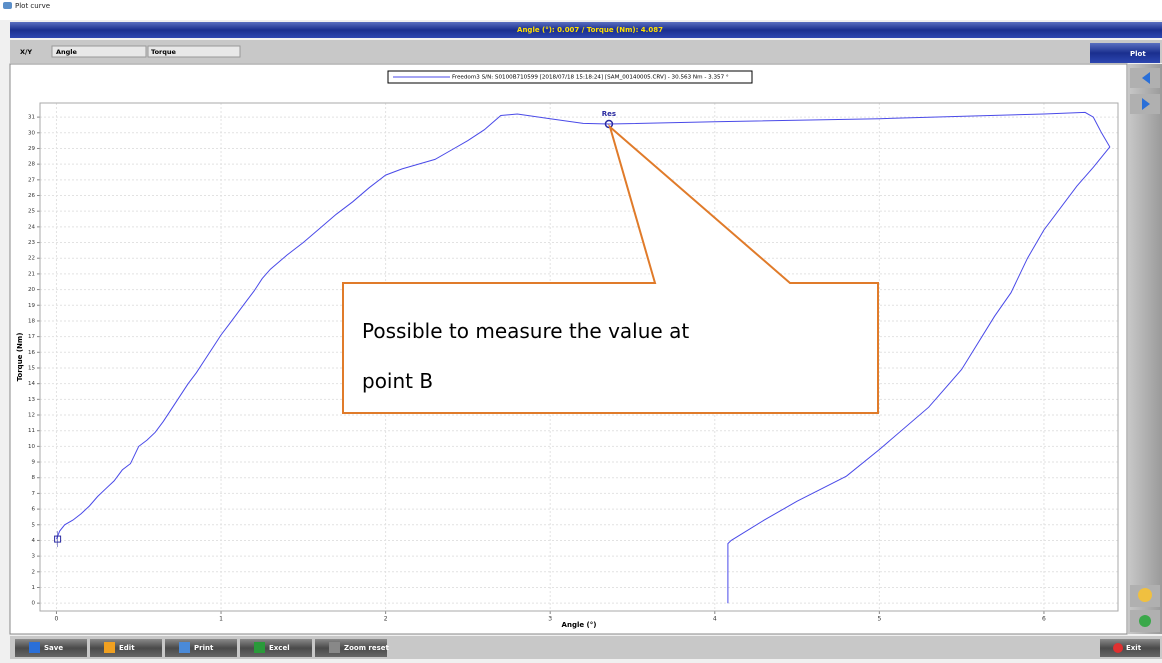  I want to click on y-tick-label: 20, so click(31, 290).